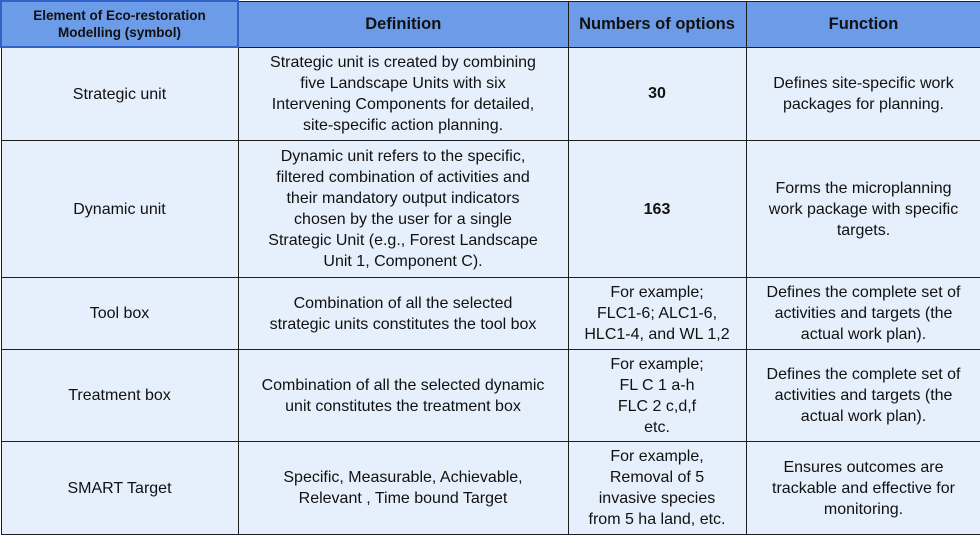 This screenshot has height=535, width=980. What do you see at coordinates (403, 177) in the screenshot?
I see `cell-definition-line: filtered combination of activities and` at bounding box center [403, 177].